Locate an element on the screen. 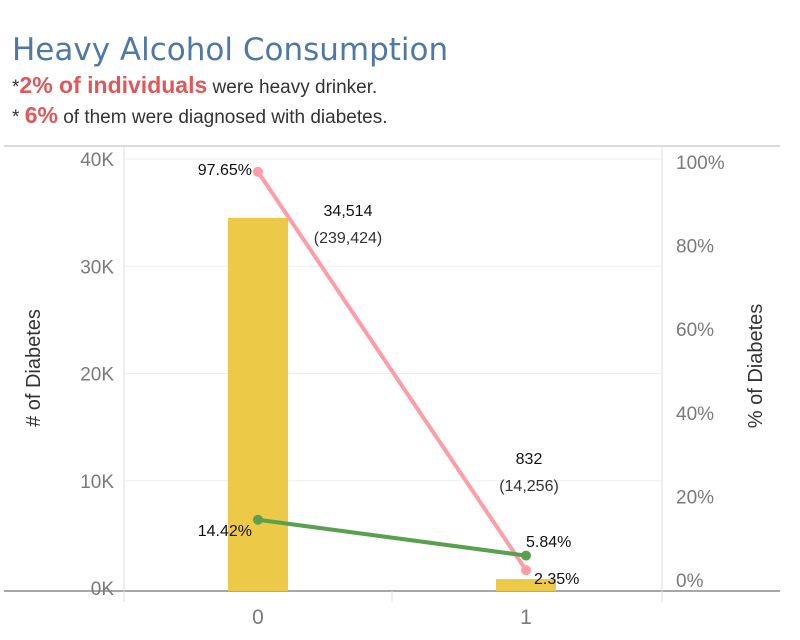 Image resolution: width=800 pixels, height=640 pixels. chart-title: Heavy Alcohol Consumption is located at coordinates (230, 50).